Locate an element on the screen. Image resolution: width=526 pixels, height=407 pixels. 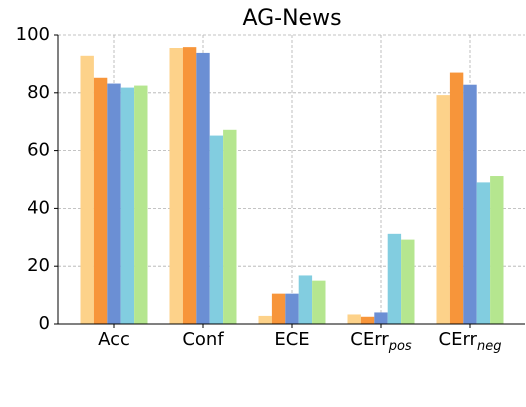
x-tick-label: Conf is located at coordinates (203, 339).